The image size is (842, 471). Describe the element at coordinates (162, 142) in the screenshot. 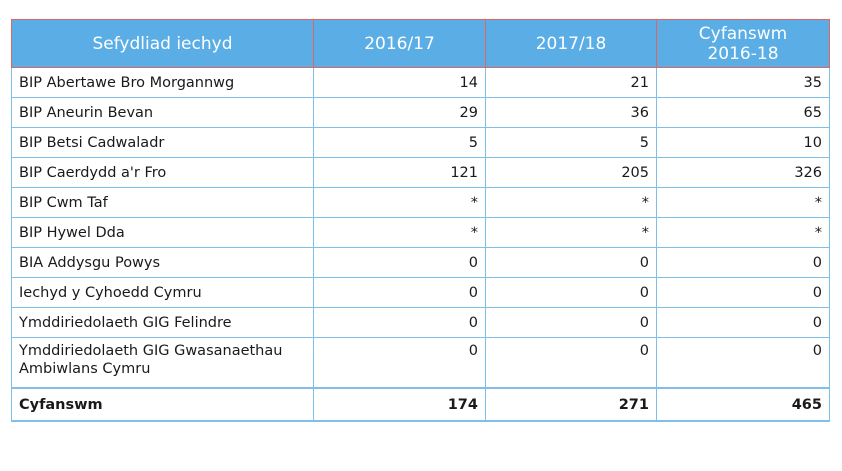

I see `row-name: BIP Betsi Cadwaladr` at that location.